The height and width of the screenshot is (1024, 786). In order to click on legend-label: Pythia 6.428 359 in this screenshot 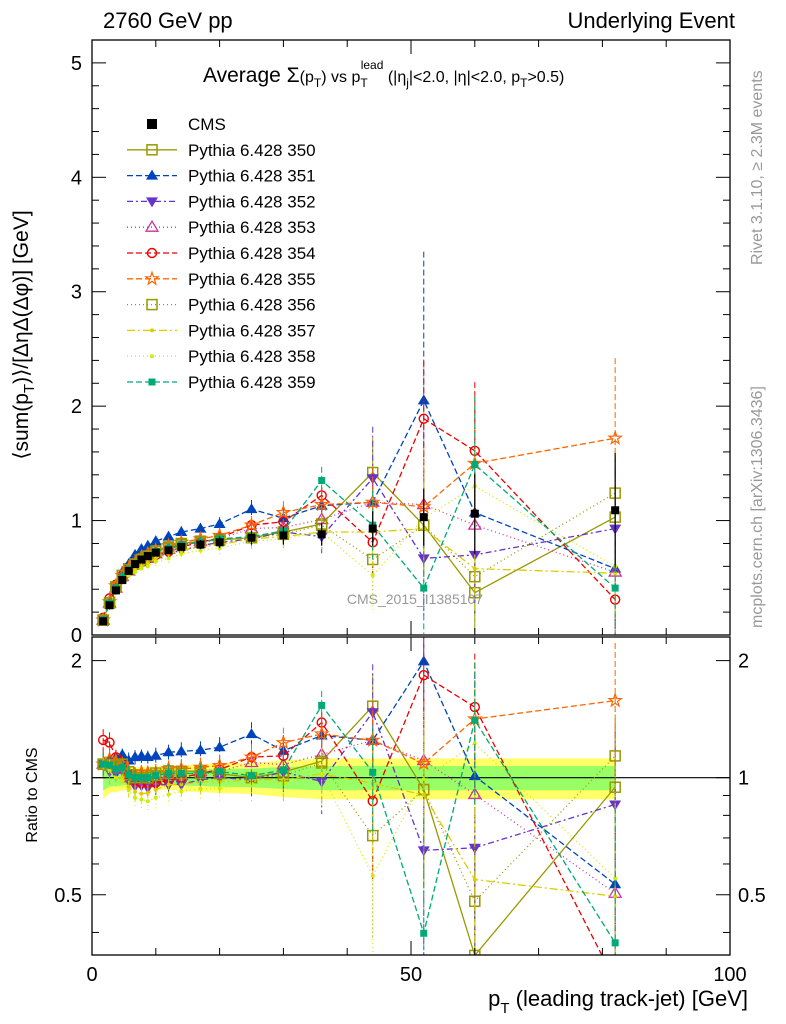, I will do `click(252, 382)`.